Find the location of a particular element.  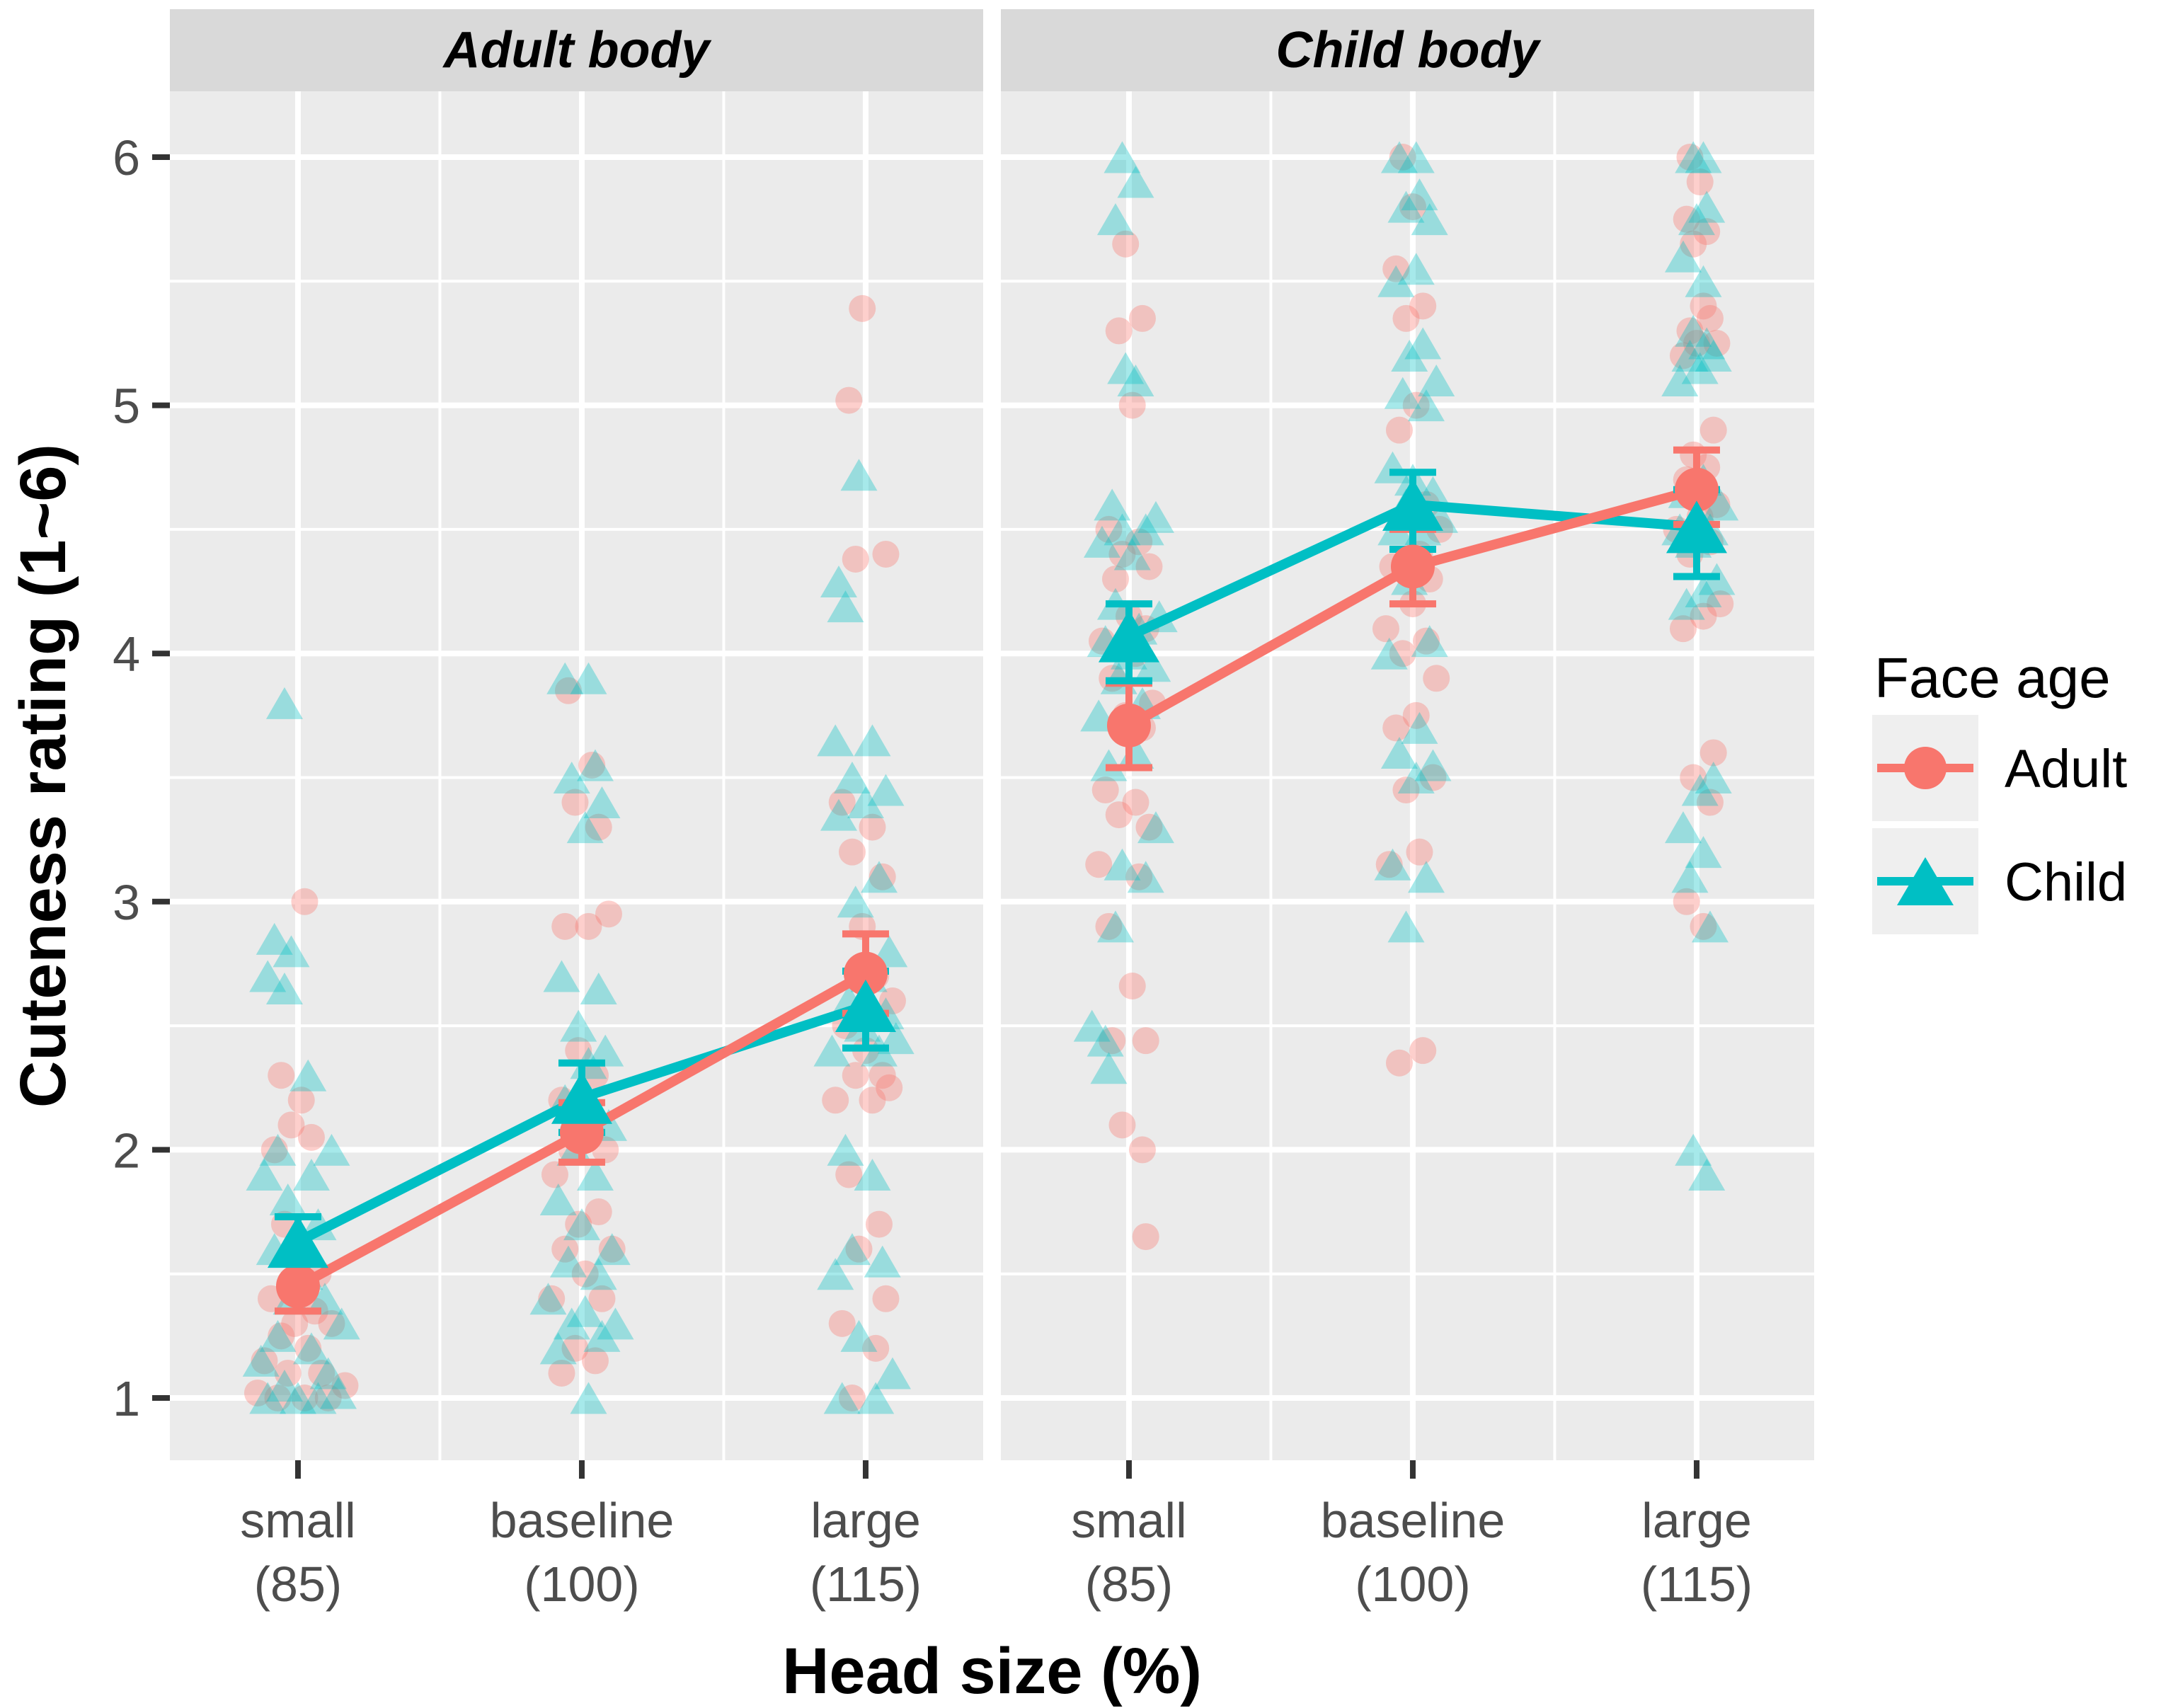

facet-strip is located at coordinates (576, 50).